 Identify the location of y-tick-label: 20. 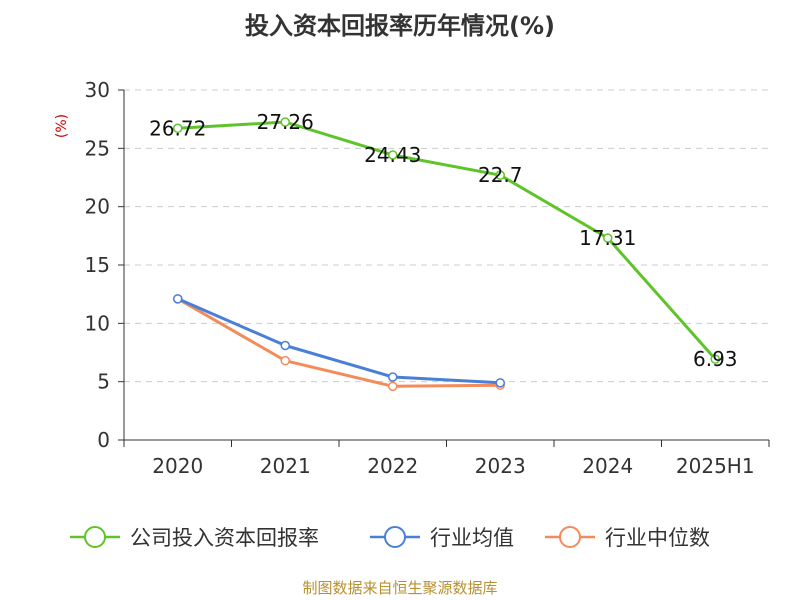
(97, 207).